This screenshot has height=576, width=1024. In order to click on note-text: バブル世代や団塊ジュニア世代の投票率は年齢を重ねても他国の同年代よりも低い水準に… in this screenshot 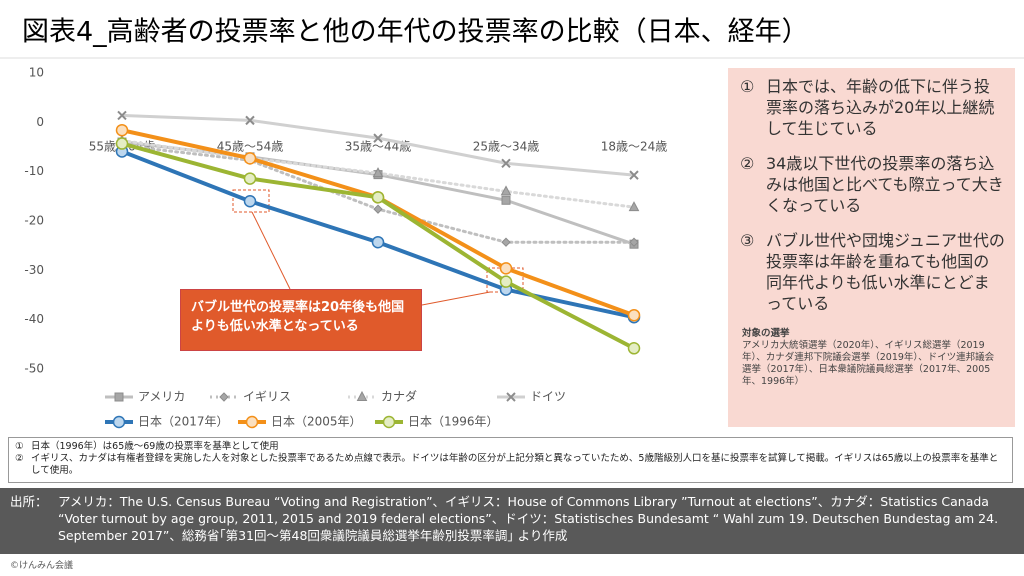, I will do `click(885, 272)`.